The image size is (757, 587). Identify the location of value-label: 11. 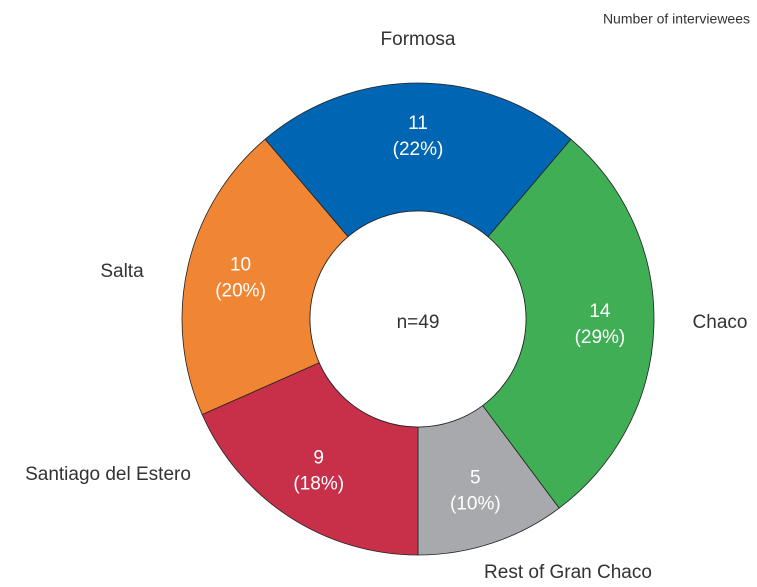
(418, 123).